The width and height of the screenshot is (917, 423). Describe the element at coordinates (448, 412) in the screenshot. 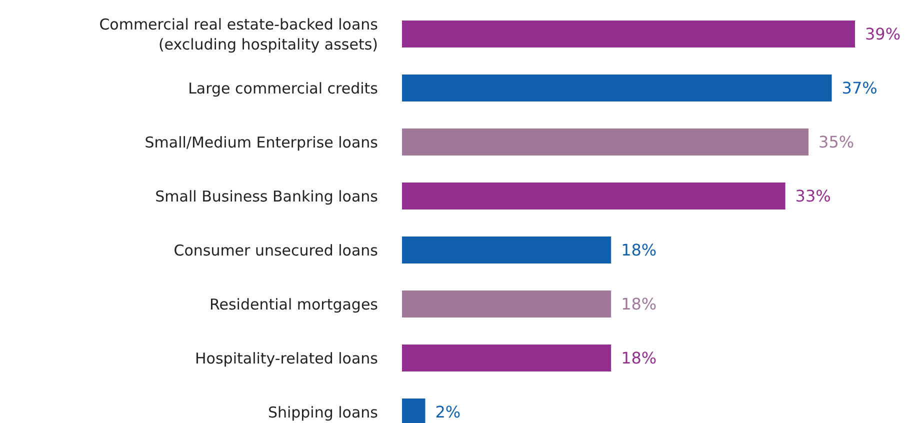

I see `data-label: 2%` at that location.